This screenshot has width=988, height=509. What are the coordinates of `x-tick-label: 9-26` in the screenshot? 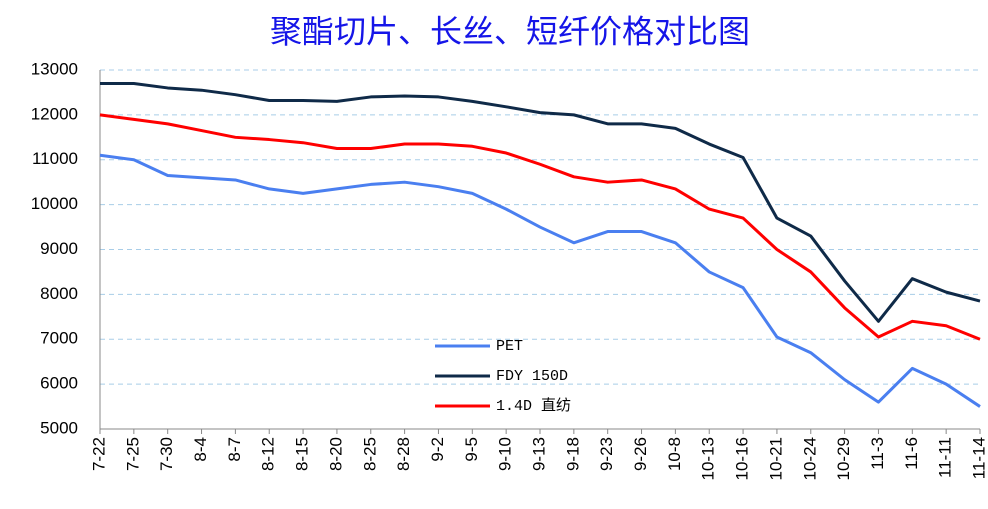 It's located at (640, 454).